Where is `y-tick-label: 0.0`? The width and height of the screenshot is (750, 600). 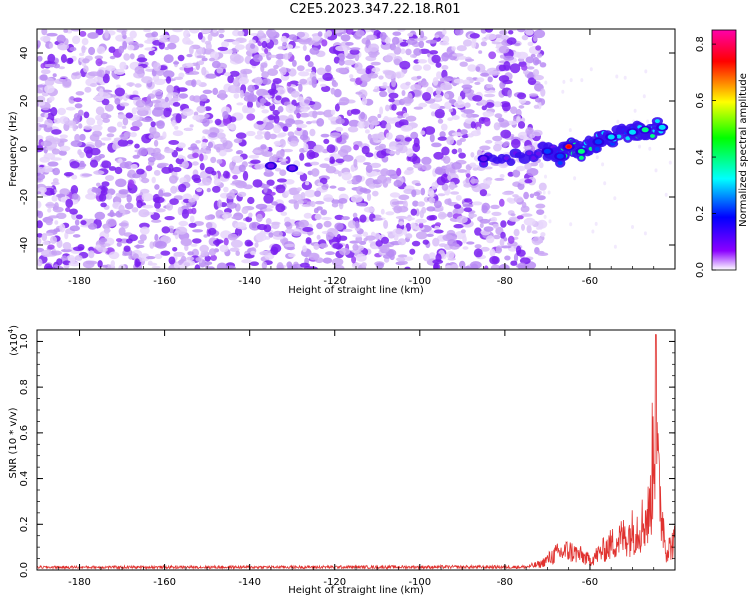
y-tick-label: 0.0 is located at coordinates (24, 570).